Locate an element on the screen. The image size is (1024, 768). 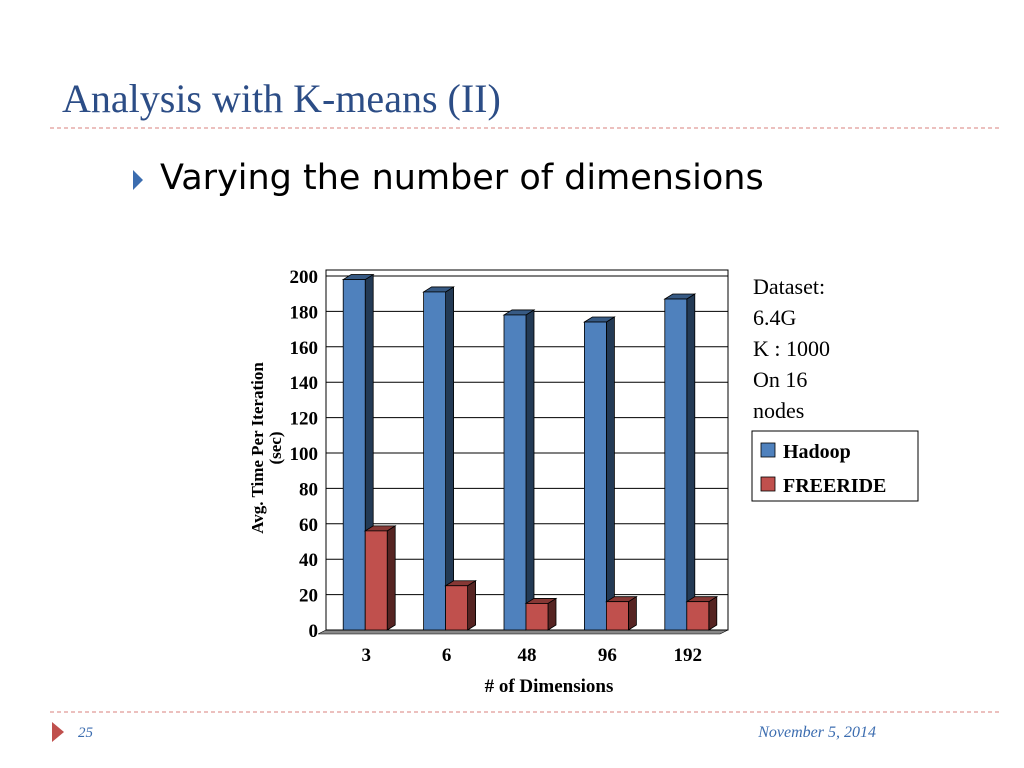
y-tick-label: 180 is located at coordinates (304, 312).